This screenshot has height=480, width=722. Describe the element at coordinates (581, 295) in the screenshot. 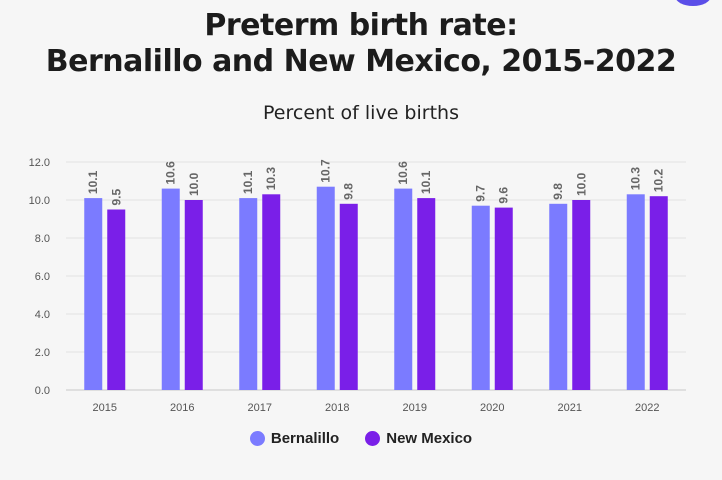

I see `bar-new-mexico-2021` at that location.